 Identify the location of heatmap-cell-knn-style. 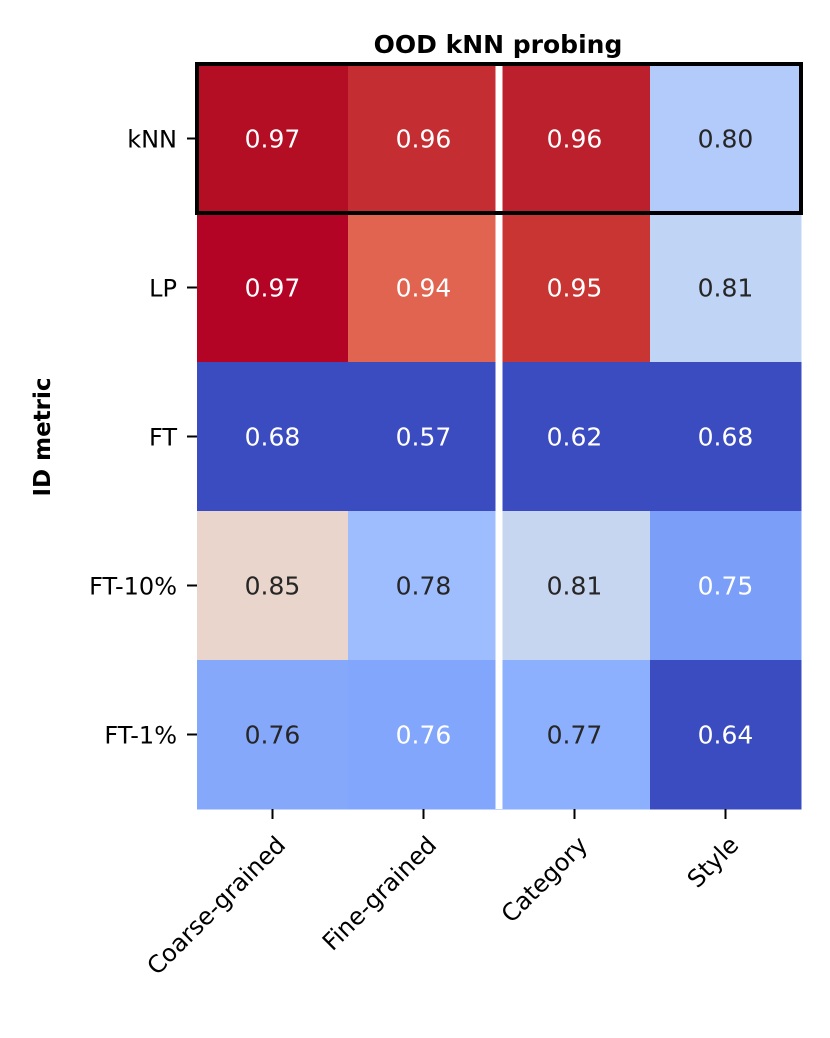
(726, 139).